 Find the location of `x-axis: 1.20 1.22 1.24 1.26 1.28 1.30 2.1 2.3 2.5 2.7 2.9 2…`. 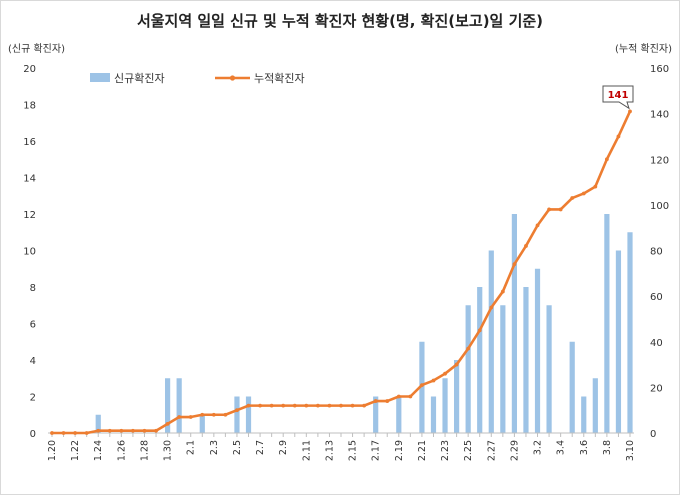

x-axis: 1.20 1.22 1.24 1.26 1.28 1.30 2.1 2.3 2.5 2.7 2.9 2… is located at coordinates (341, 446).